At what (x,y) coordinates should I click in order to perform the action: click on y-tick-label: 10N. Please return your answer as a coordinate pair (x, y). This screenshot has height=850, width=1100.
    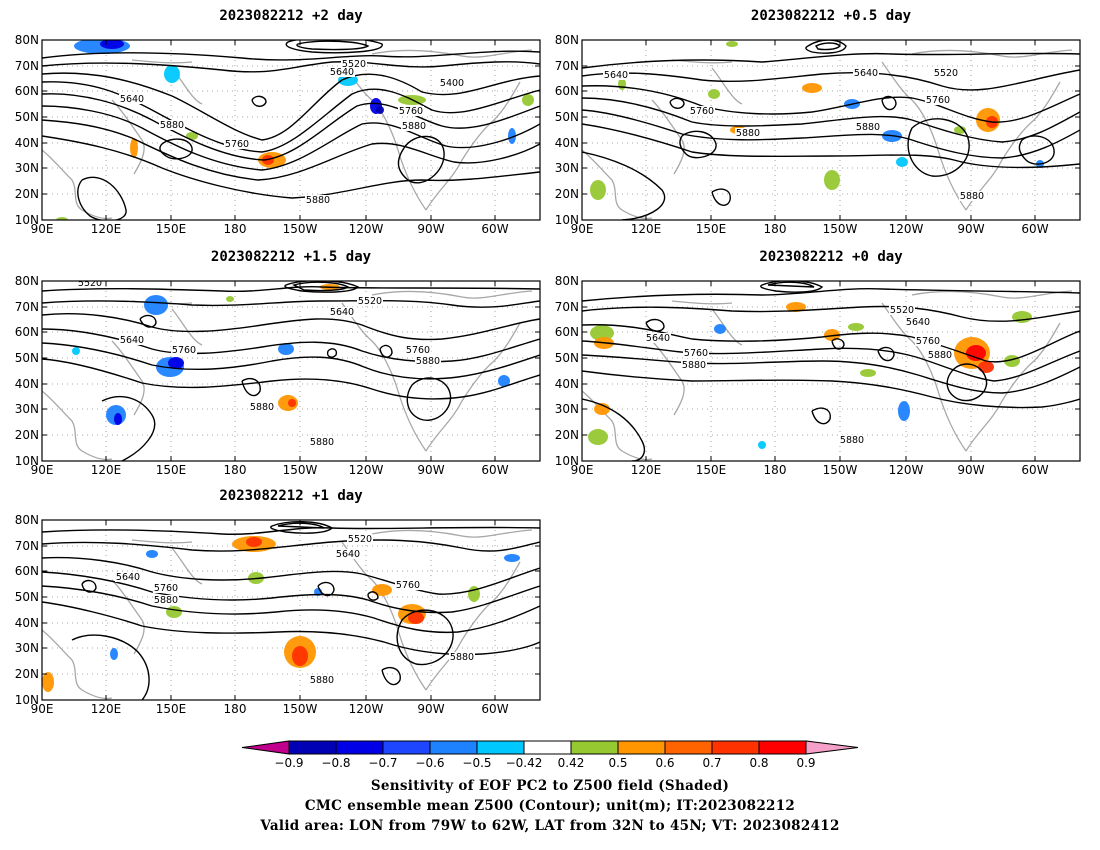
    Looking at the image, I should click on (27, 461).